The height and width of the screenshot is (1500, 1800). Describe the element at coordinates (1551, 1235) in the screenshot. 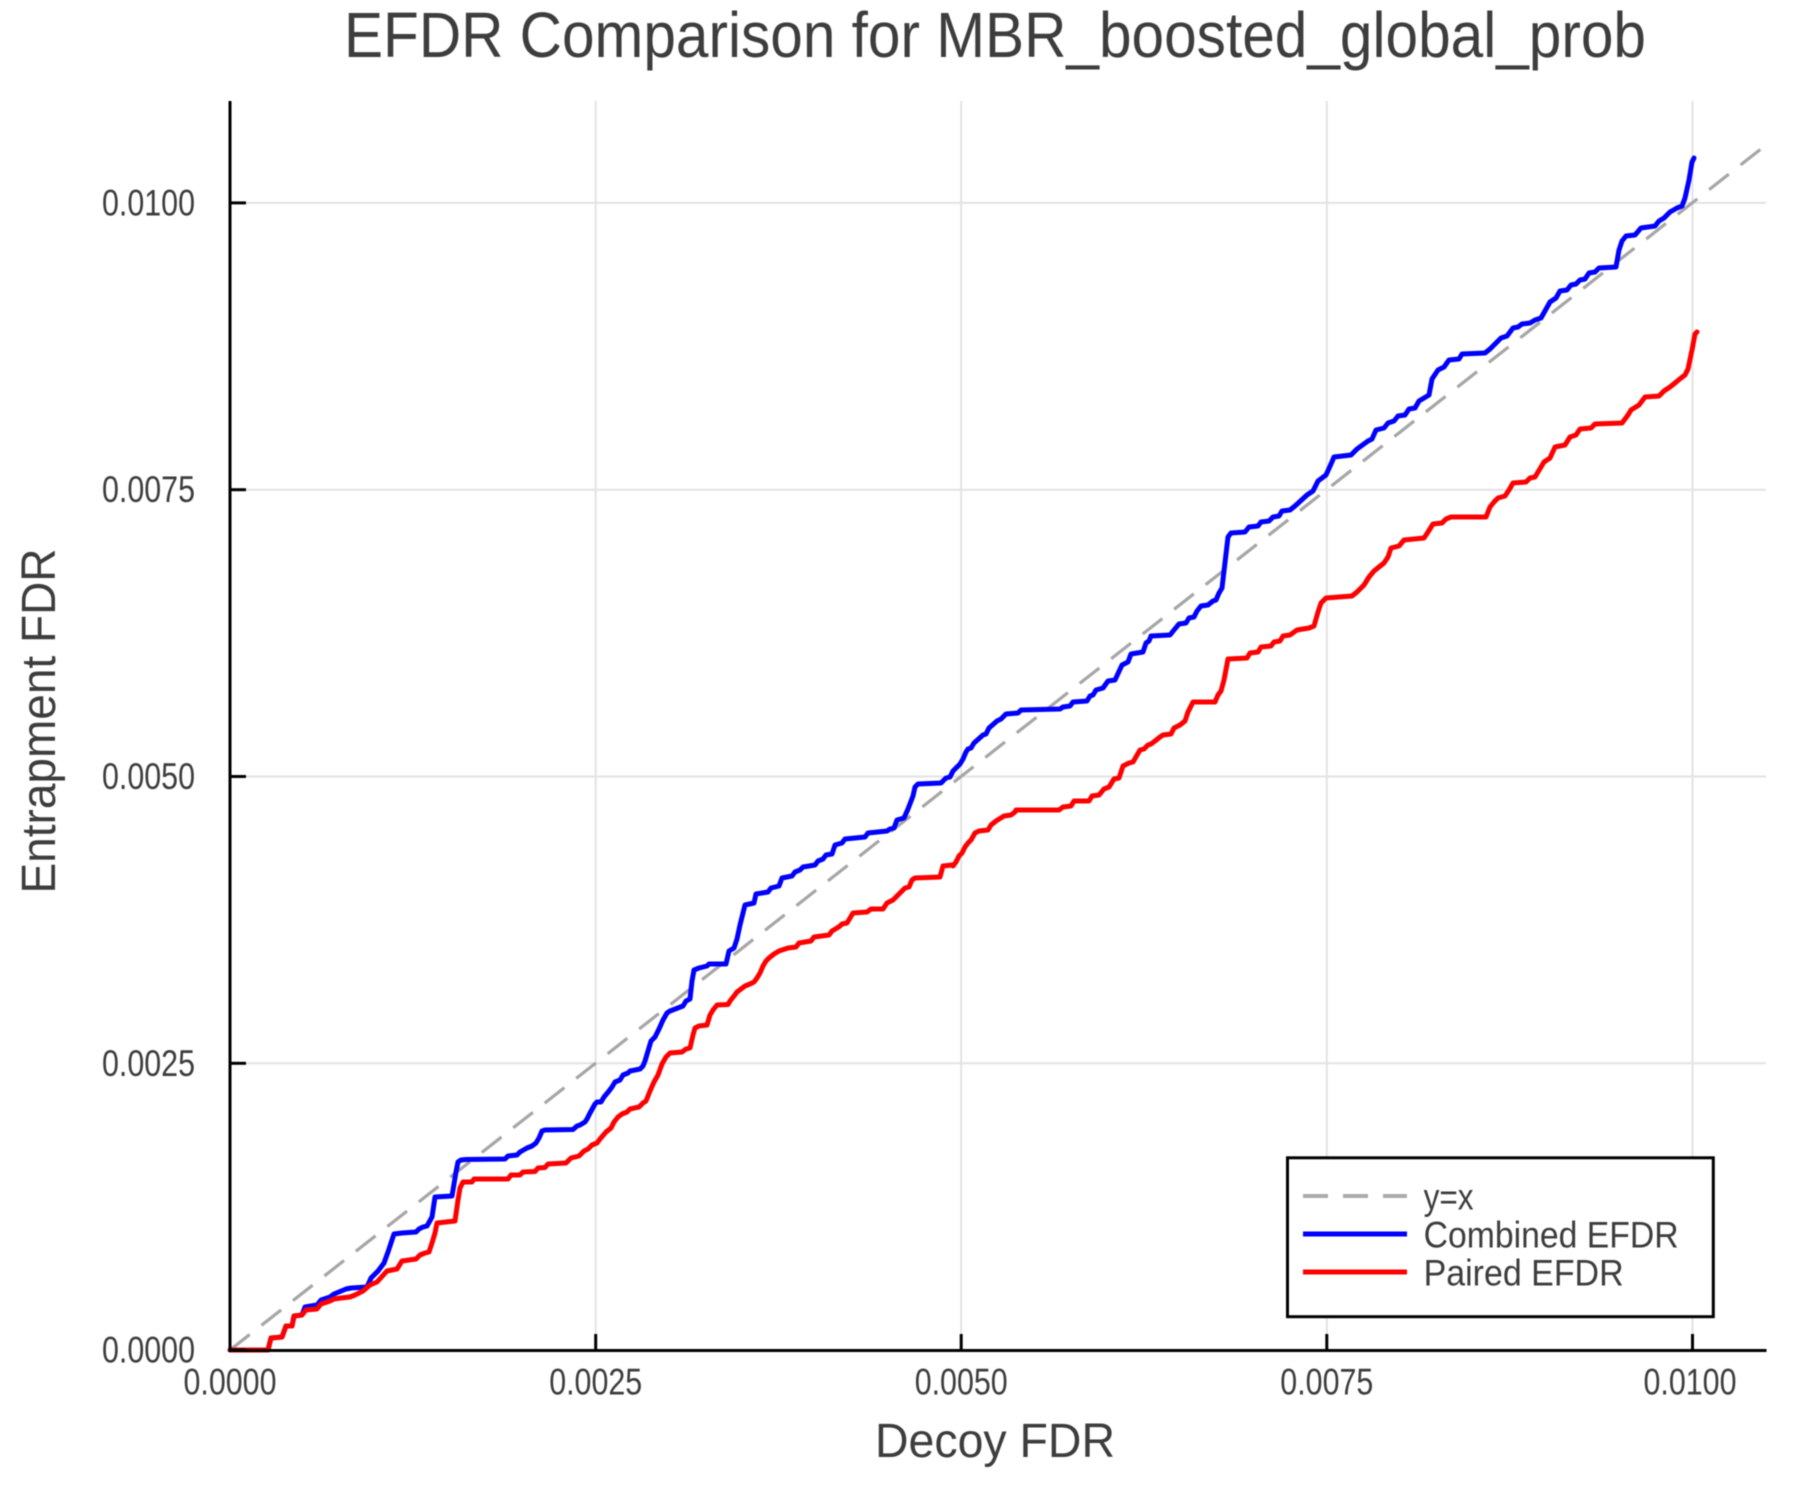

I see `svg-text: Combined EFDR` at that location.